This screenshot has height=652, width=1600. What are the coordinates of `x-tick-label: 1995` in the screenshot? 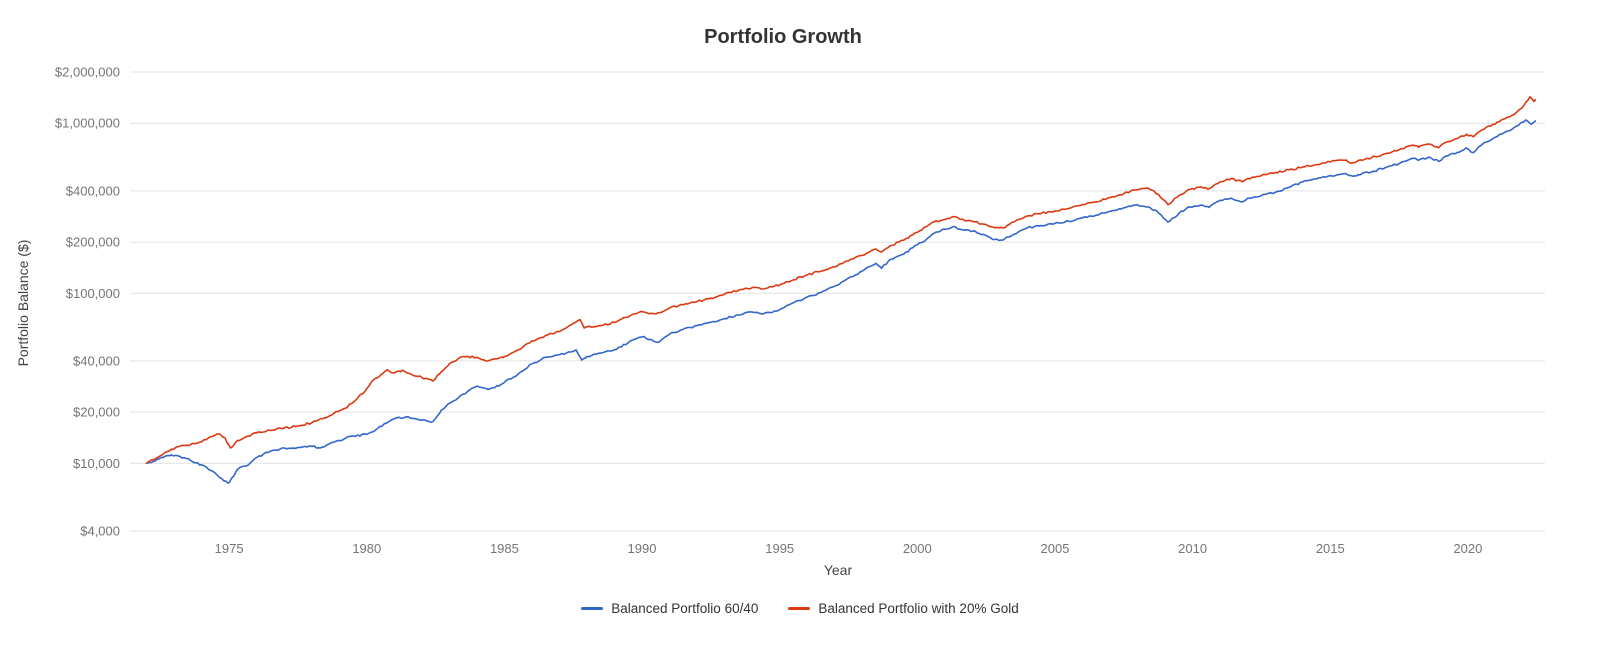 It's located at (779, 548).